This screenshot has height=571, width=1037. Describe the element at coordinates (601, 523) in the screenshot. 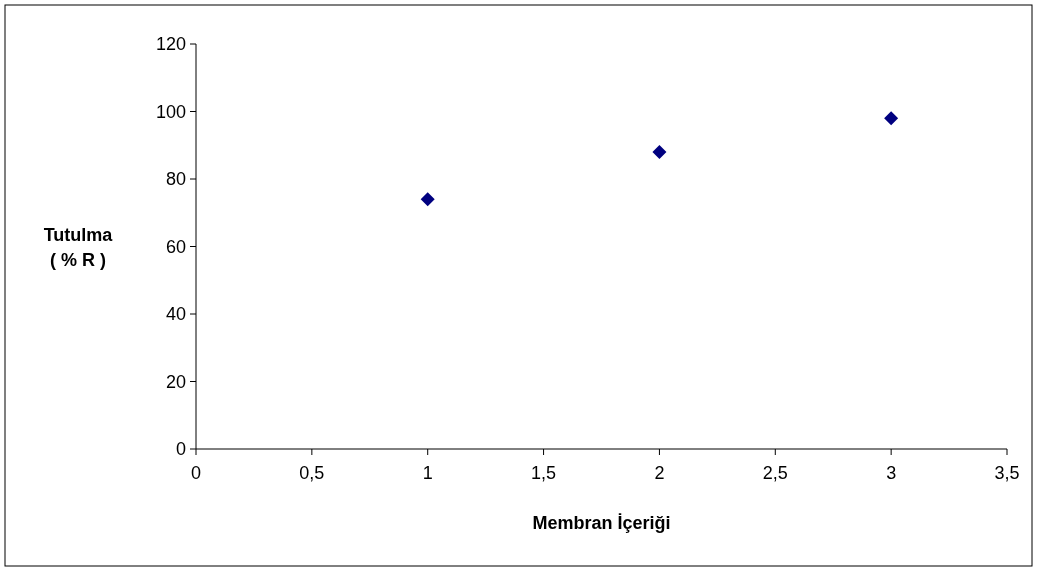

I see `x-axis-title: Membran İçeriği` at that location.